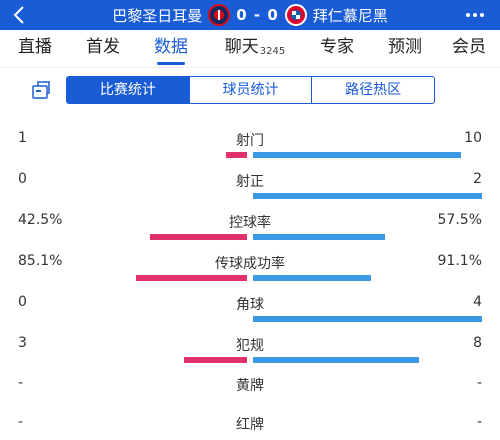 This screenshot has width=500, height=440. I want to click on stats-subtabs: 比赛统计 球员统计 路径热区, so click(250, 90).